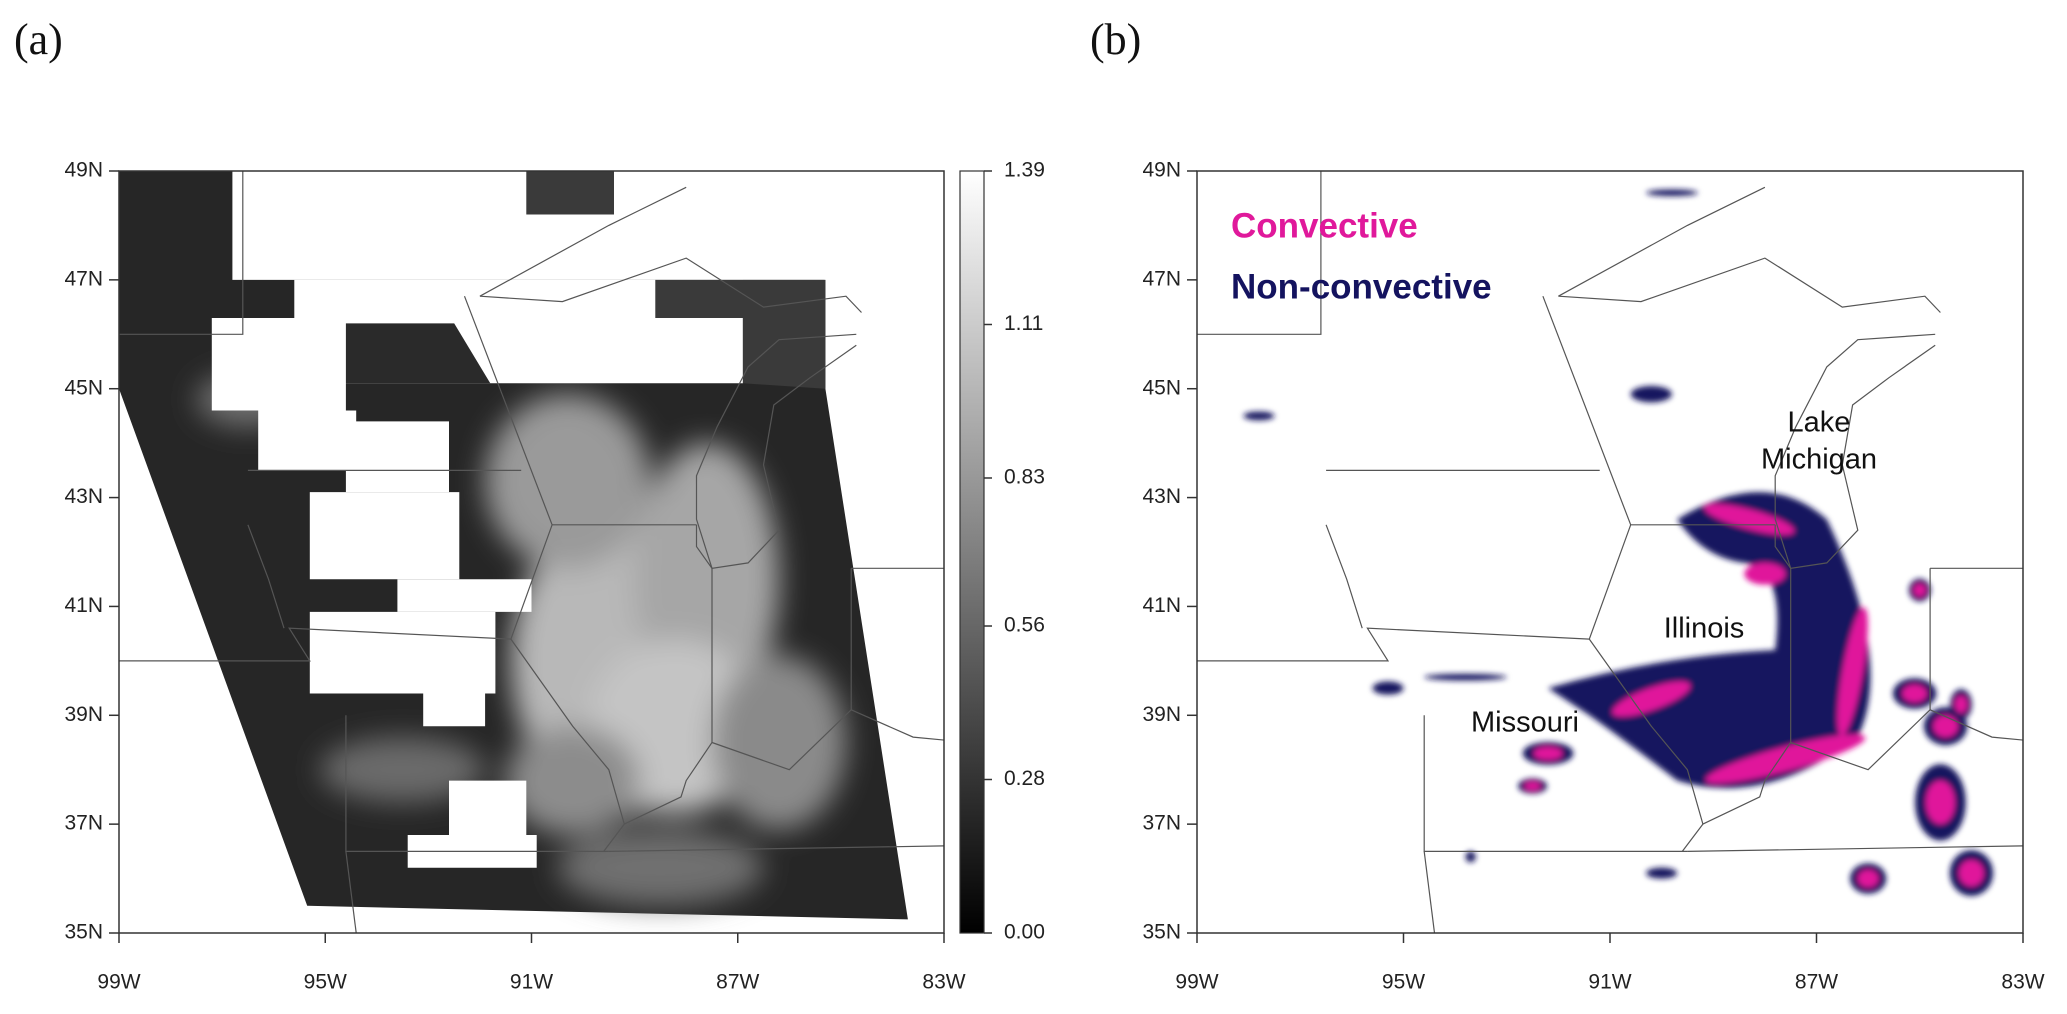 The image size is (2067, 1014). What do you see at coordinates (1024, 625) in the screenshot?
I see `colorbar-tick-label: 0.56` at bounding box center [1024, 625].